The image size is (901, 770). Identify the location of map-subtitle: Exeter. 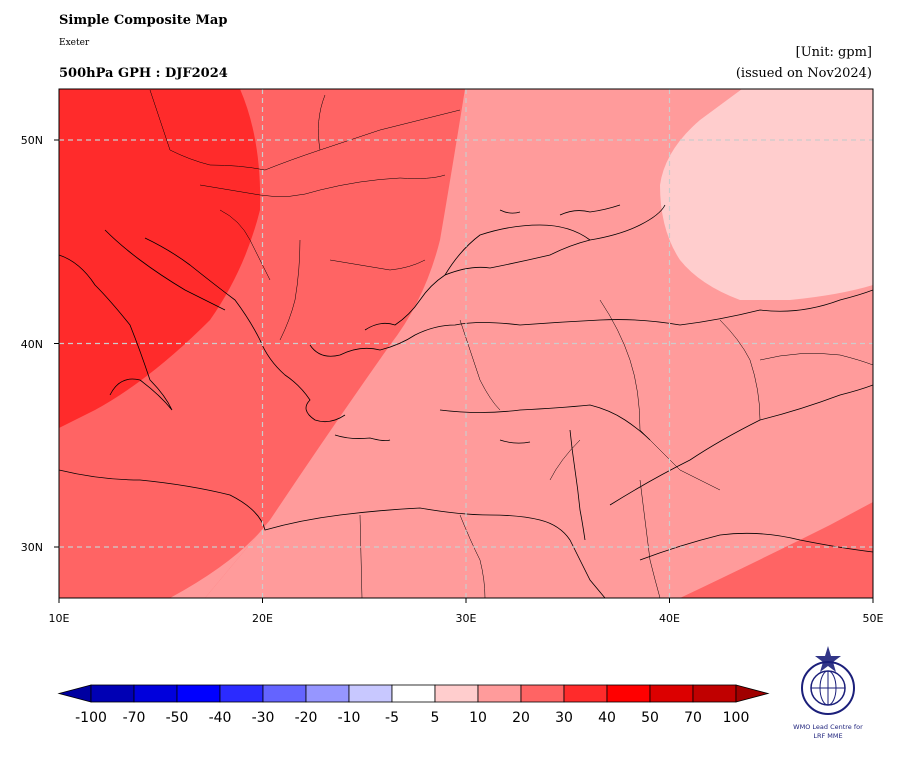
(74, 43).